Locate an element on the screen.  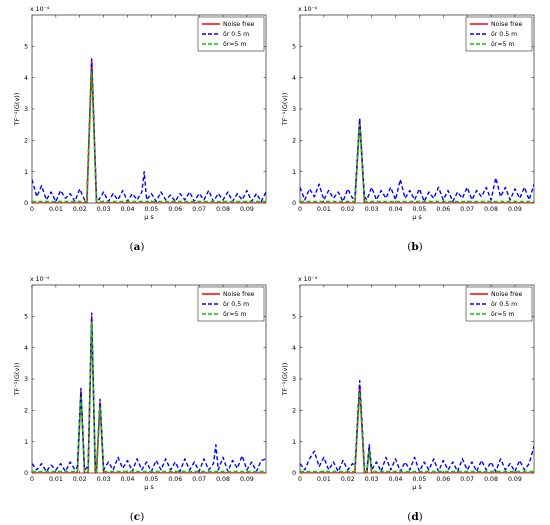
panel-caption: (c) is located at coordinates (137, 517).